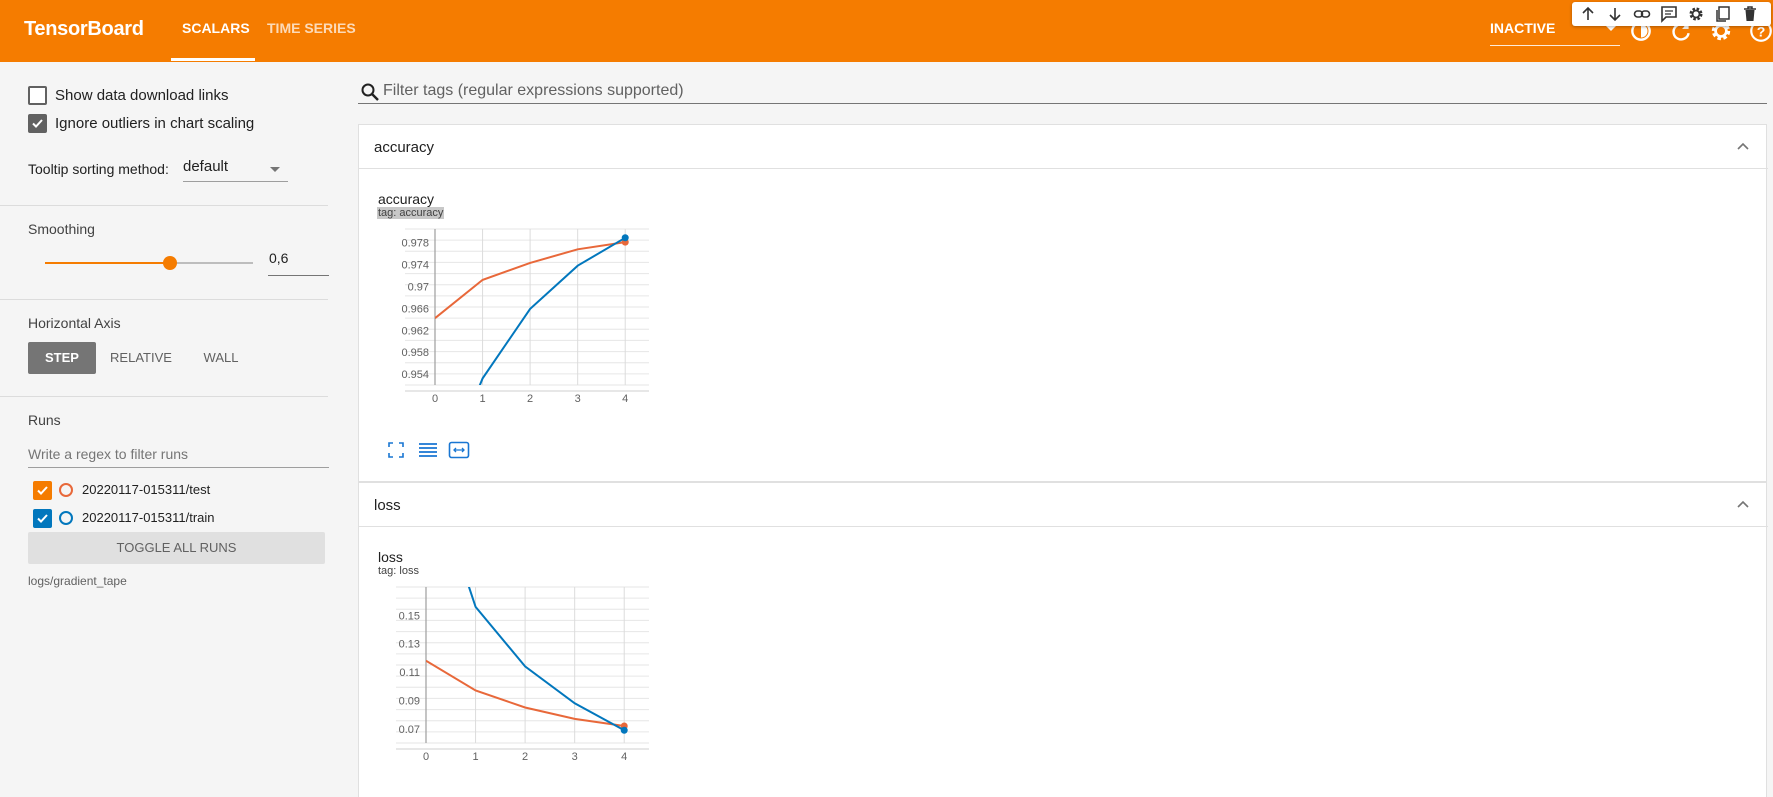 The image size is (1773, 797). I want to click on run-test-color-swatch, so click(66, 490).